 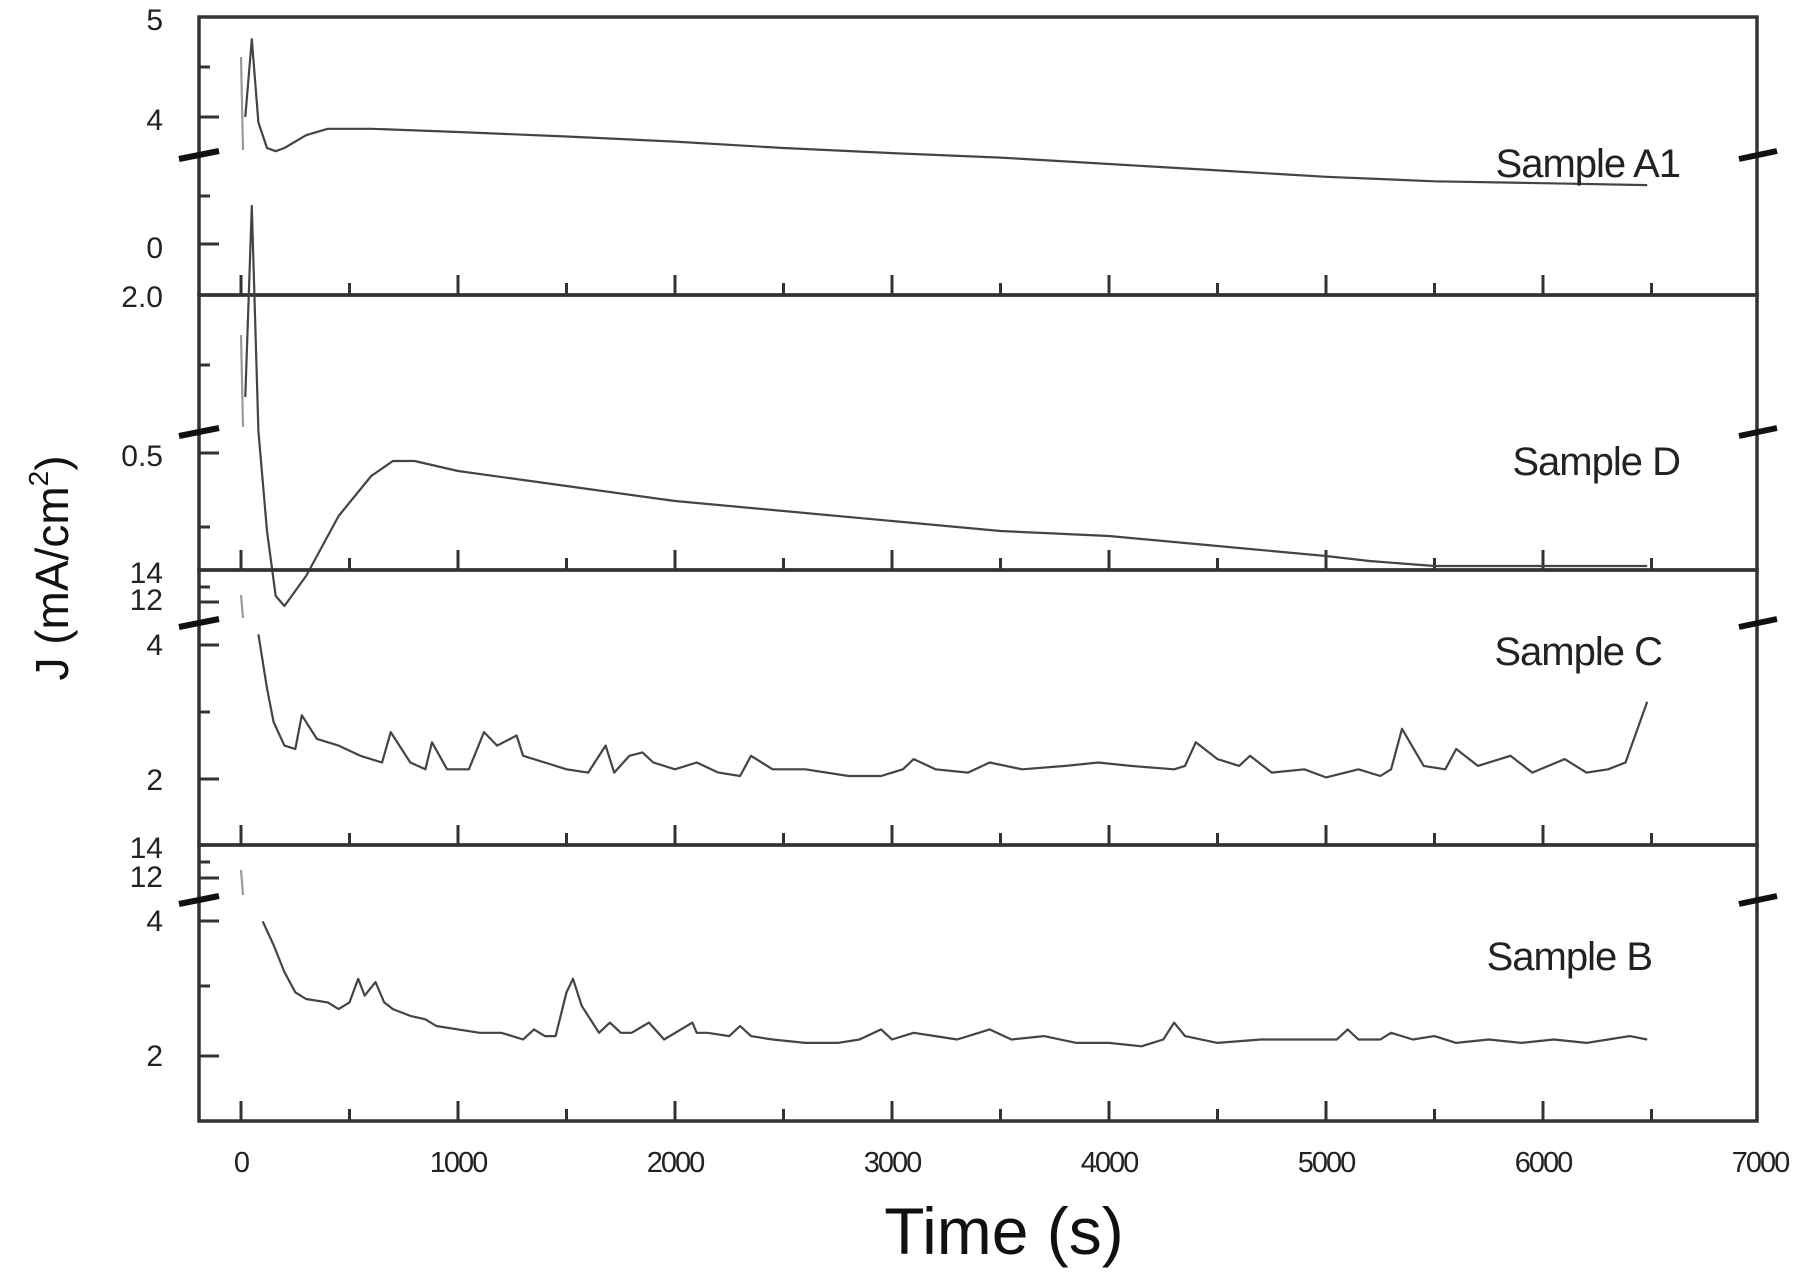 What do you see at coordinates (154, 20) in the screenshot?
I see `y-tick-label: 5` at bounding box center [154, 20].